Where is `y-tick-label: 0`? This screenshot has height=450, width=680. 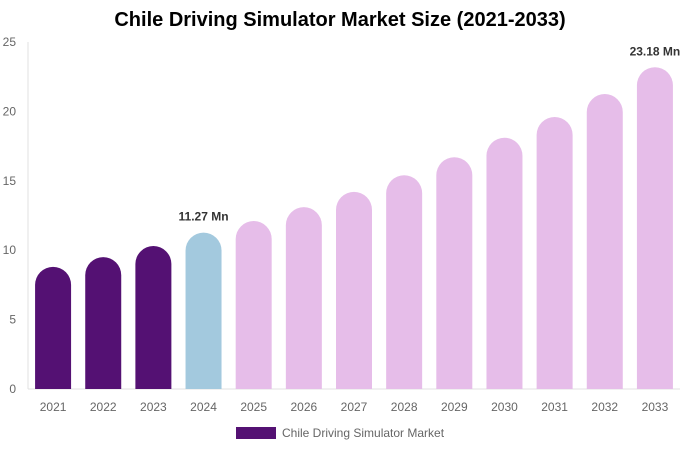
y-tick-label: 0 is located at coordinates (12, 389).